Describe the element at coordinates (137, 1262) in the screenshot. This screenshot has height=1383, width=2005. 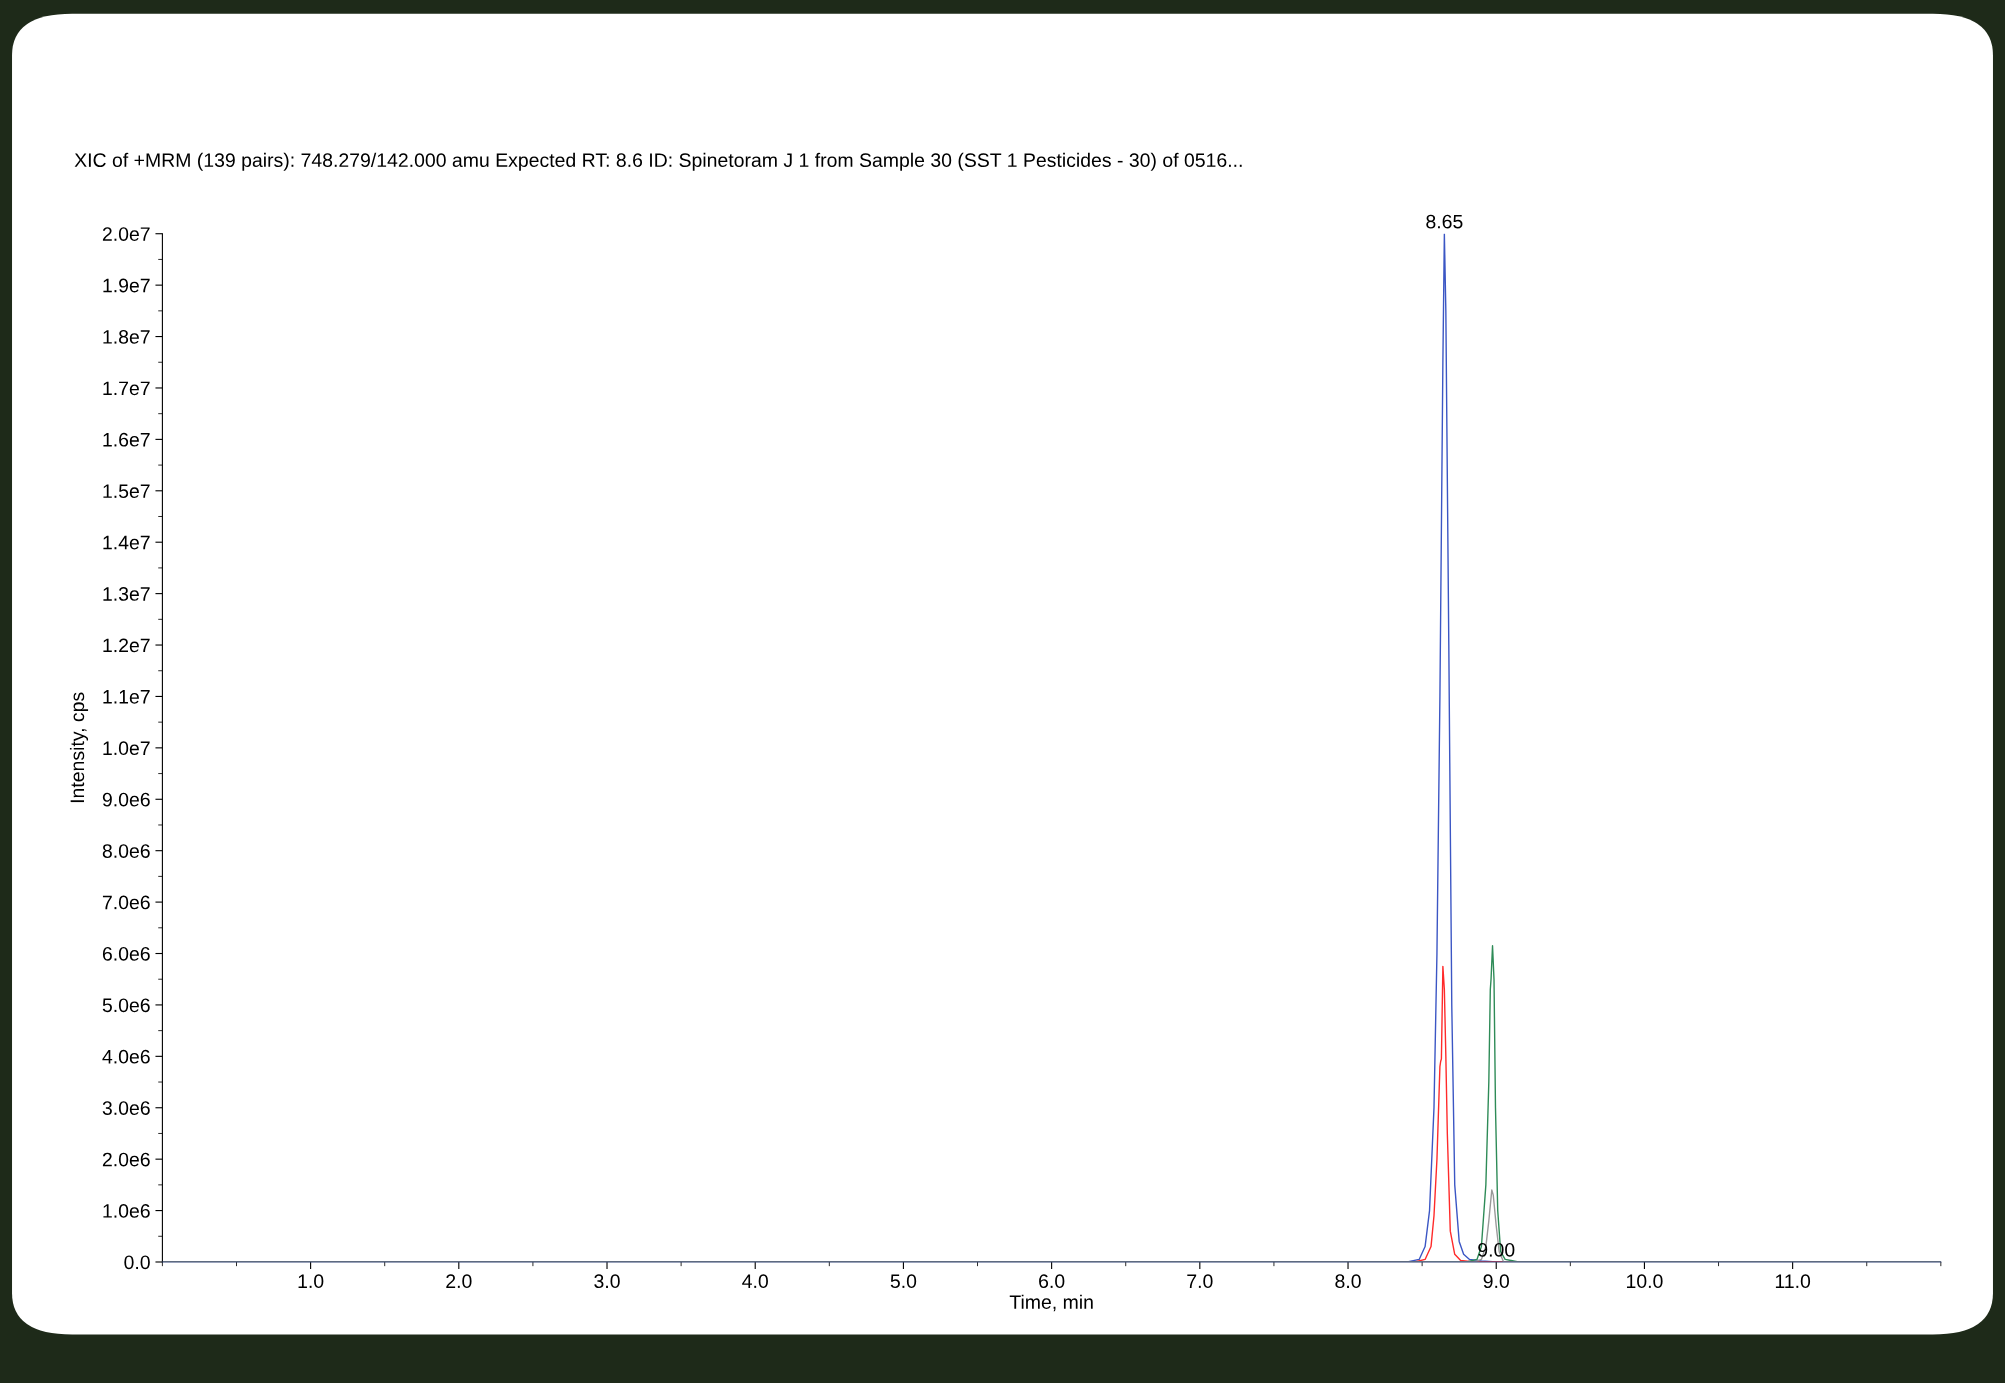
I see `y-tick-label: 0.0` at that location.